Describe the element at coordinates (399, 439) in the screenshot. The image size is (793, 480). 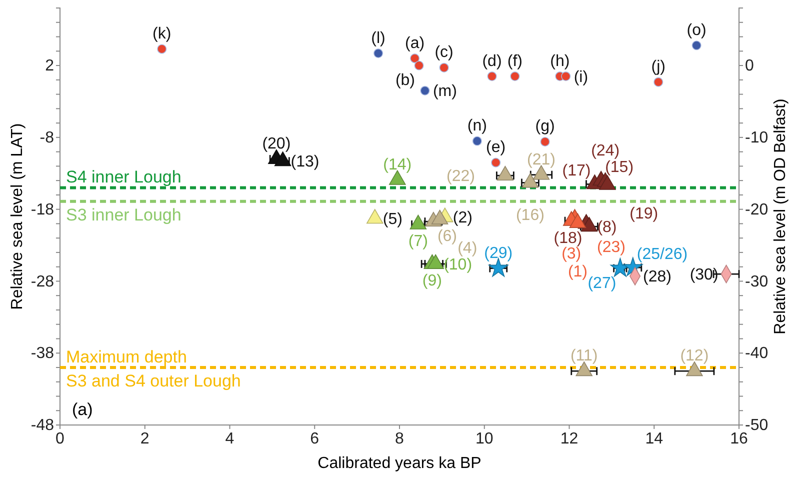
I see `x-tick-label: 8` at that location.